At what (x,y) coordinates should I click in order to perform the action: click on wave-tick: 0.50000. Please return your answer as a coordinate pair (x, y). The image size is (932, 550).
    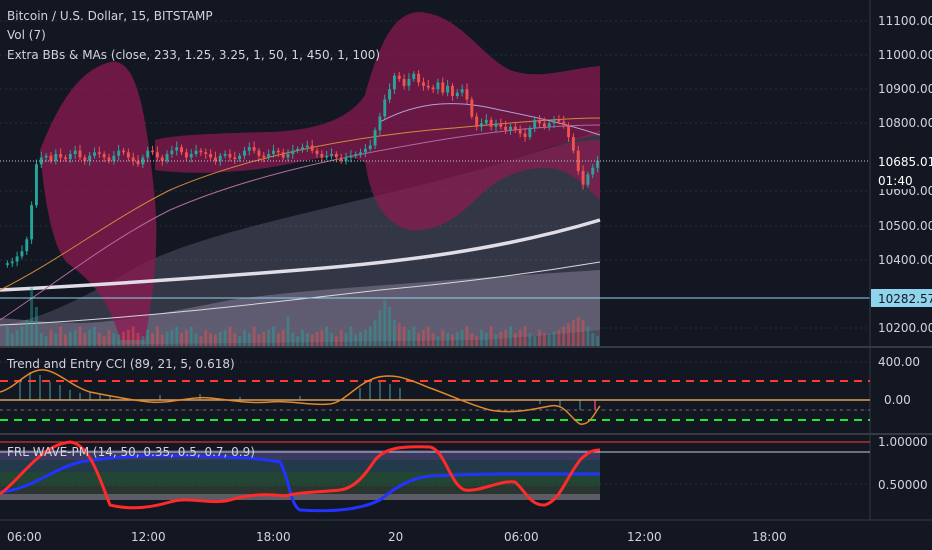
    Looking at the image, I should click on (903, 485).